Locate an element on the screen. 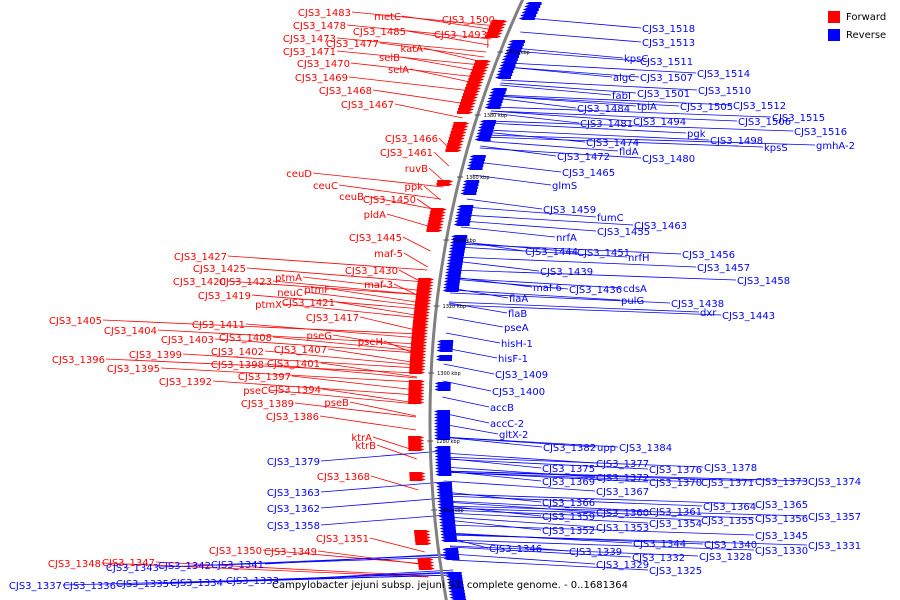 The height and width of the screenshot is (600, 900). forward-gene-label: CJS3_1401 is located at coordinates (293, 364).